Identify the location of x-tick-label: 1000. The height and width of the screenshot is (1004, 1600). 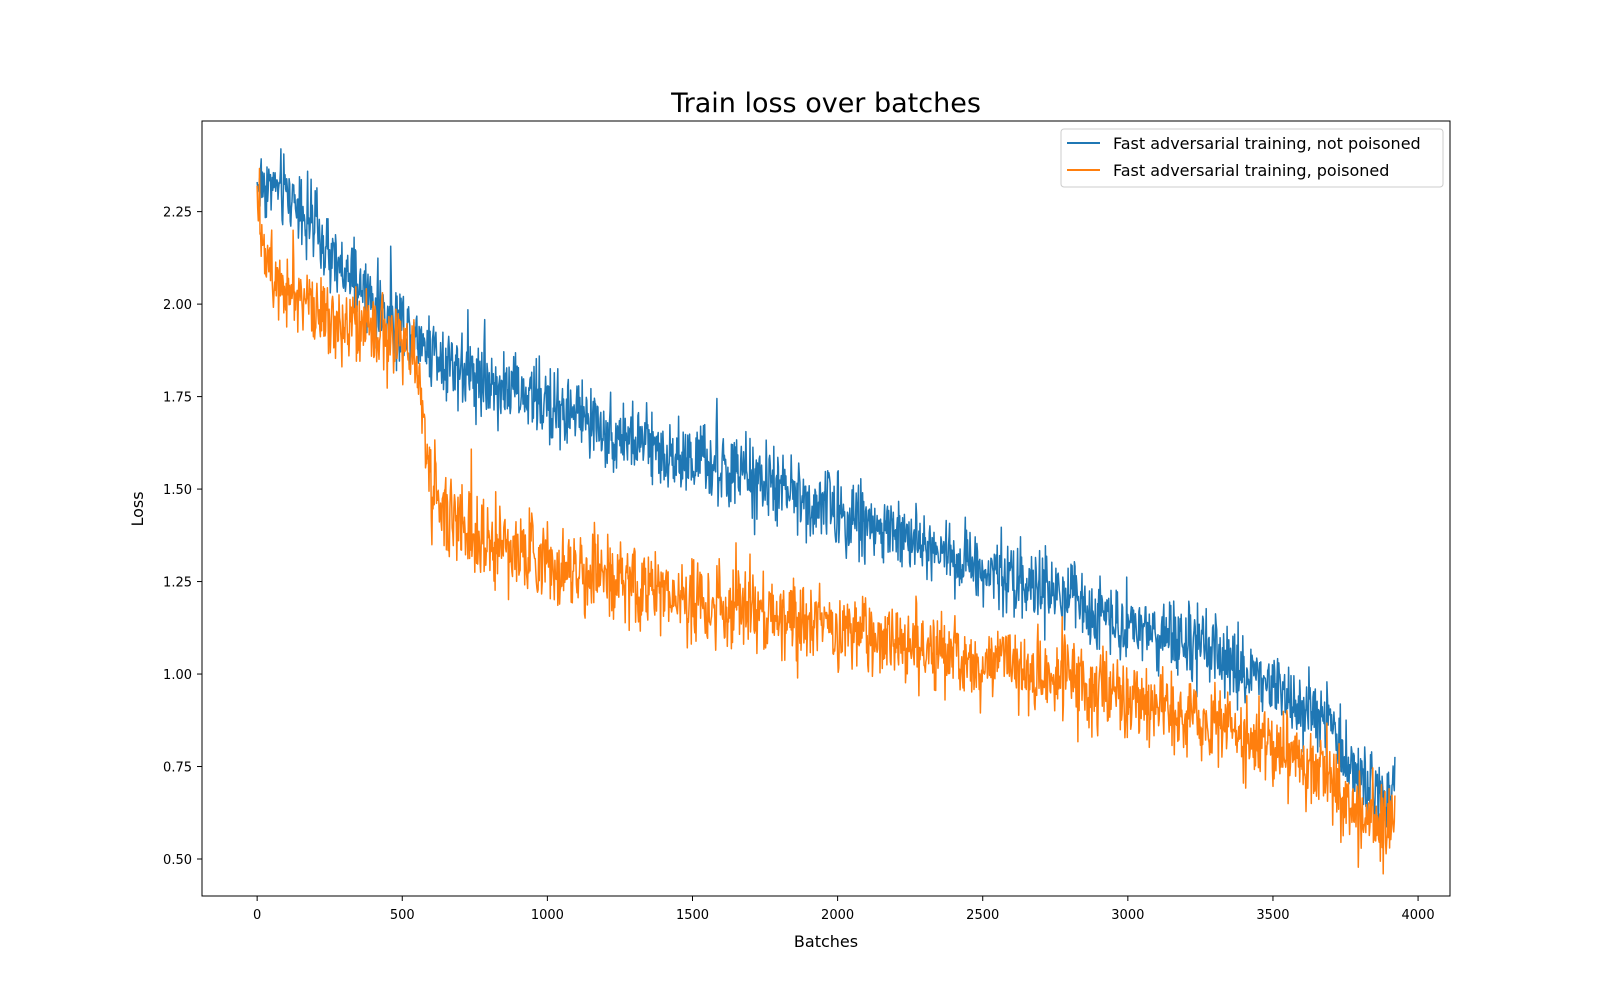
(547, 915).